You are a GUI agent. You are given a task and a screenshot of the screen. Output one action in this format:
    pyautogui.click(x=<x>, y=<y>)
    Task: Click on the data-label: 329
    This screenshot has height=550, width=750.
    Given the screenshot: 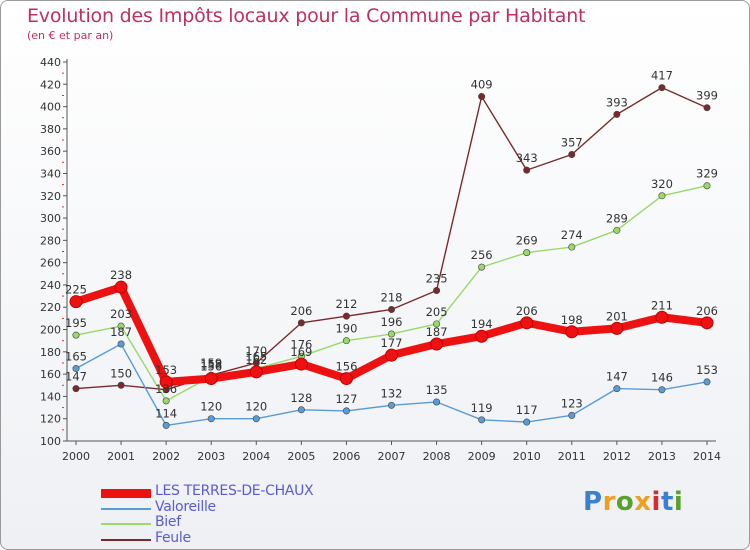 What is the action you would take?
    pyautogui.click(x=707, y=174)
    